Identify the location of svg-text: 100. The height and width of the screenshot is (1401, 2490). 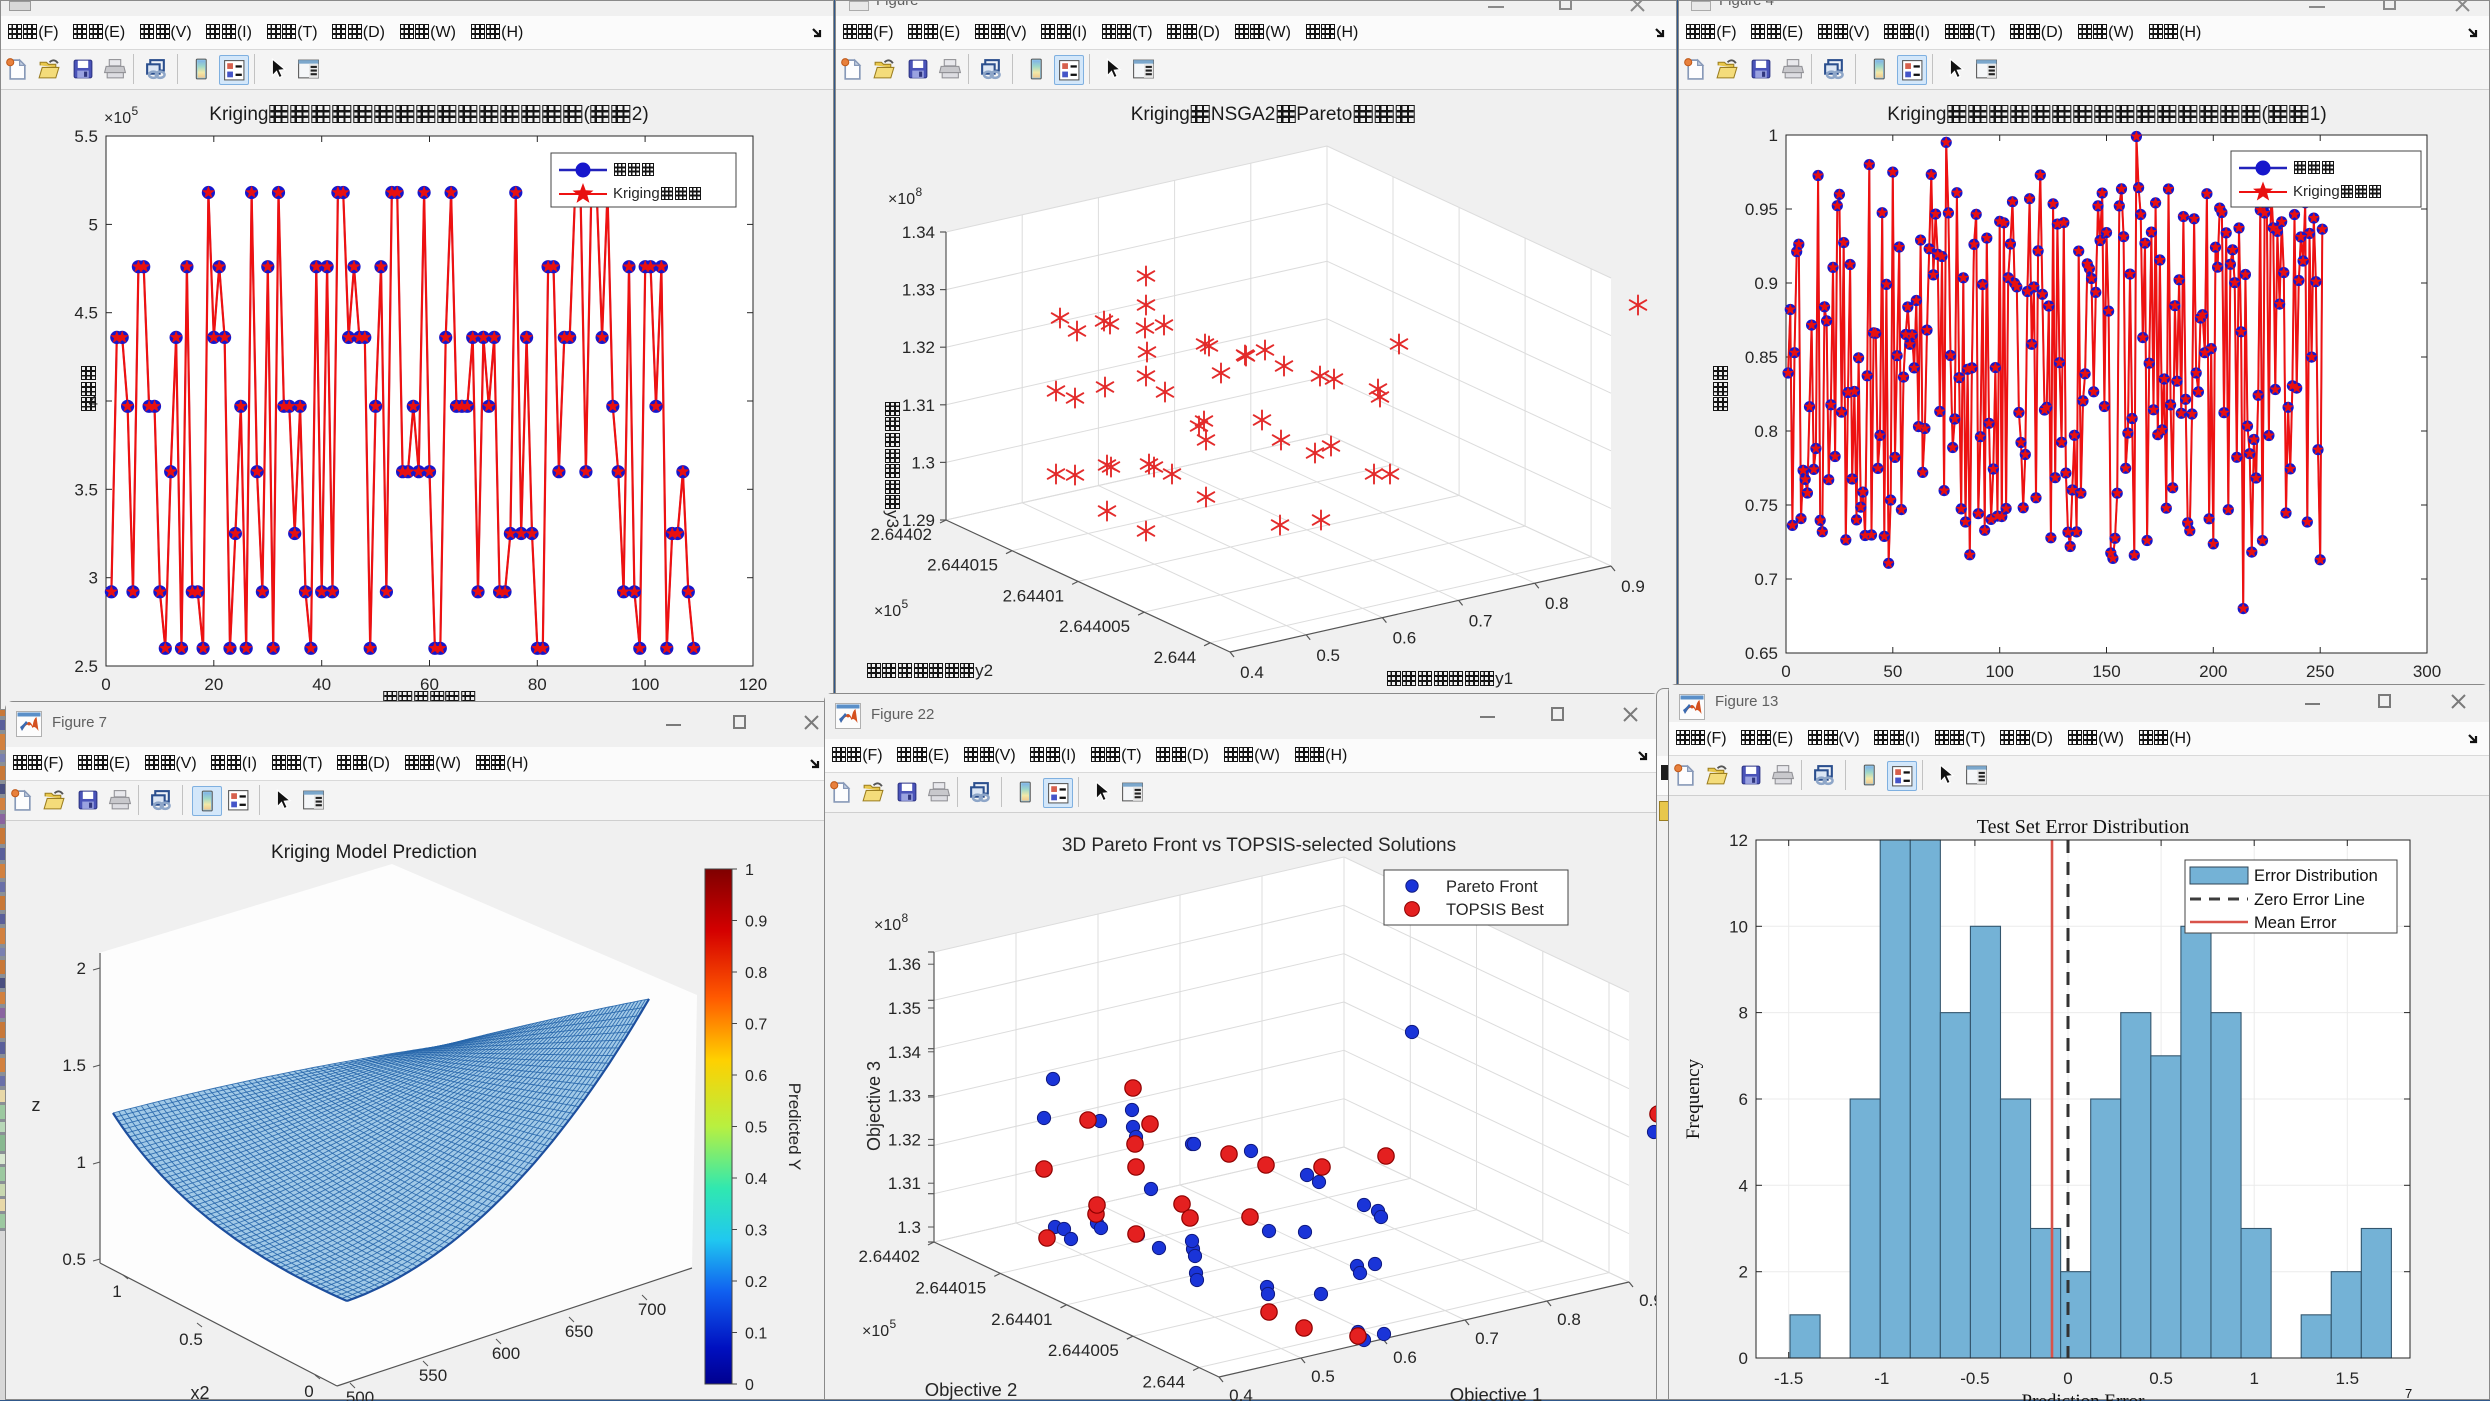
(1999, 671).